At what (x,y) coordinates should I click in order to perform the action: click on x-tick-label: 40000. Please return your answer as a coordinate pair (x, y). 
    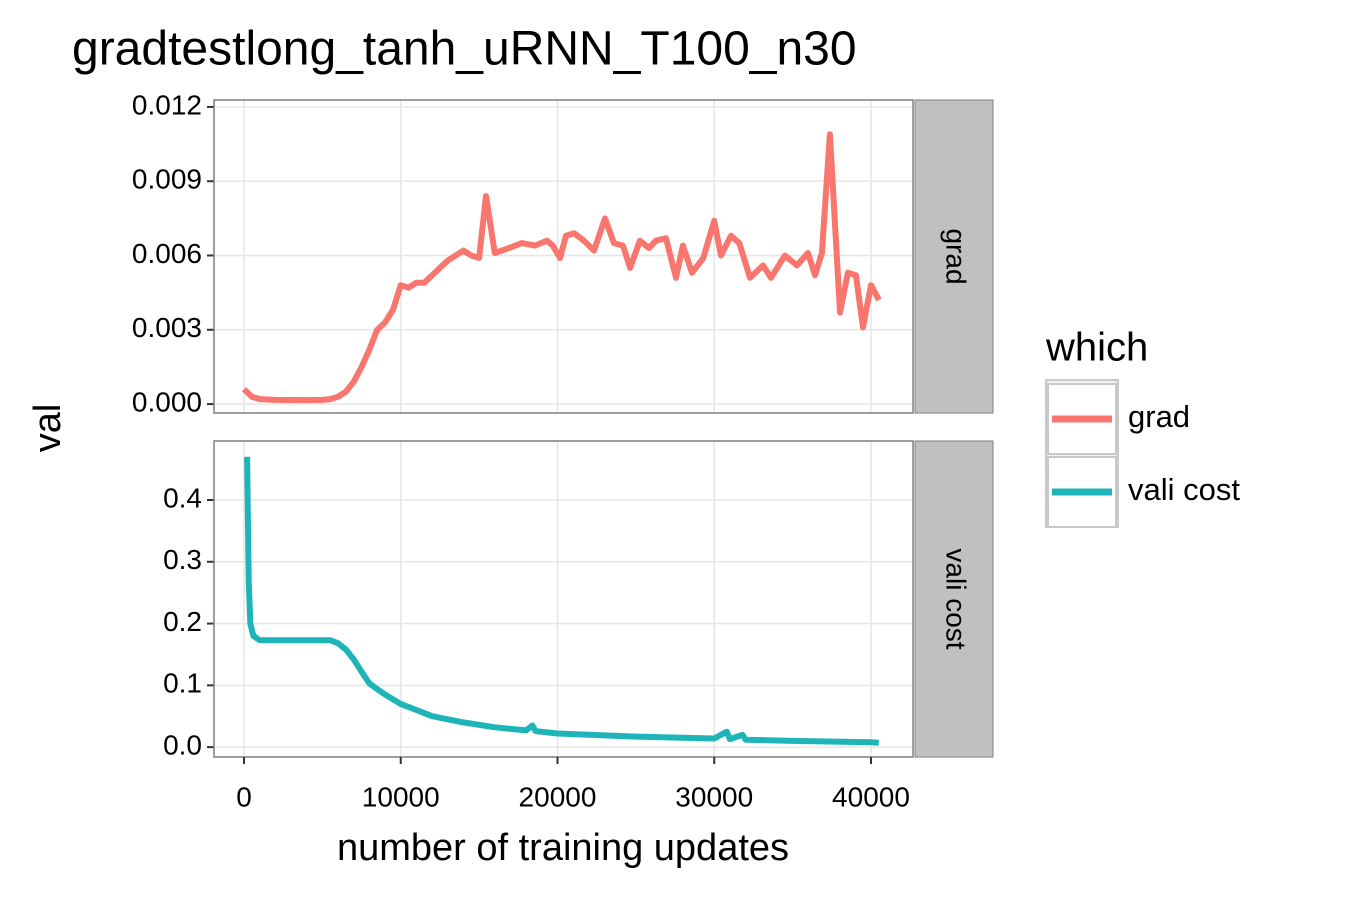
    Looking at the image, I should click on (871, 796).